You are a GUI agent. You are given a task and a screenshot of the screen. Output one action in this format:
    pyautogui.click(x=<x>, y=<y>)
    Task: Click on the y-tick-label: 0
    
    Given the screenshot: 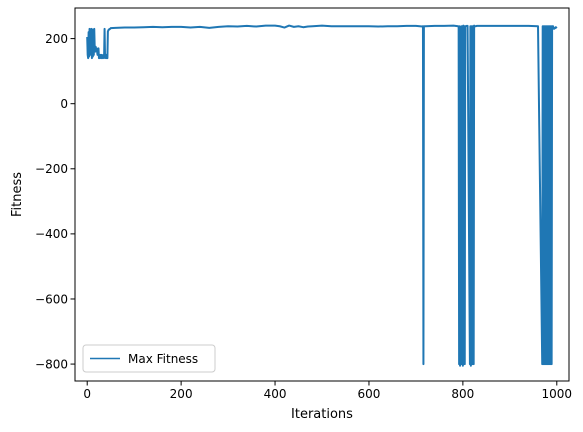 What is the action you would take?
    pyautogui.click(x=64, y=104)
    